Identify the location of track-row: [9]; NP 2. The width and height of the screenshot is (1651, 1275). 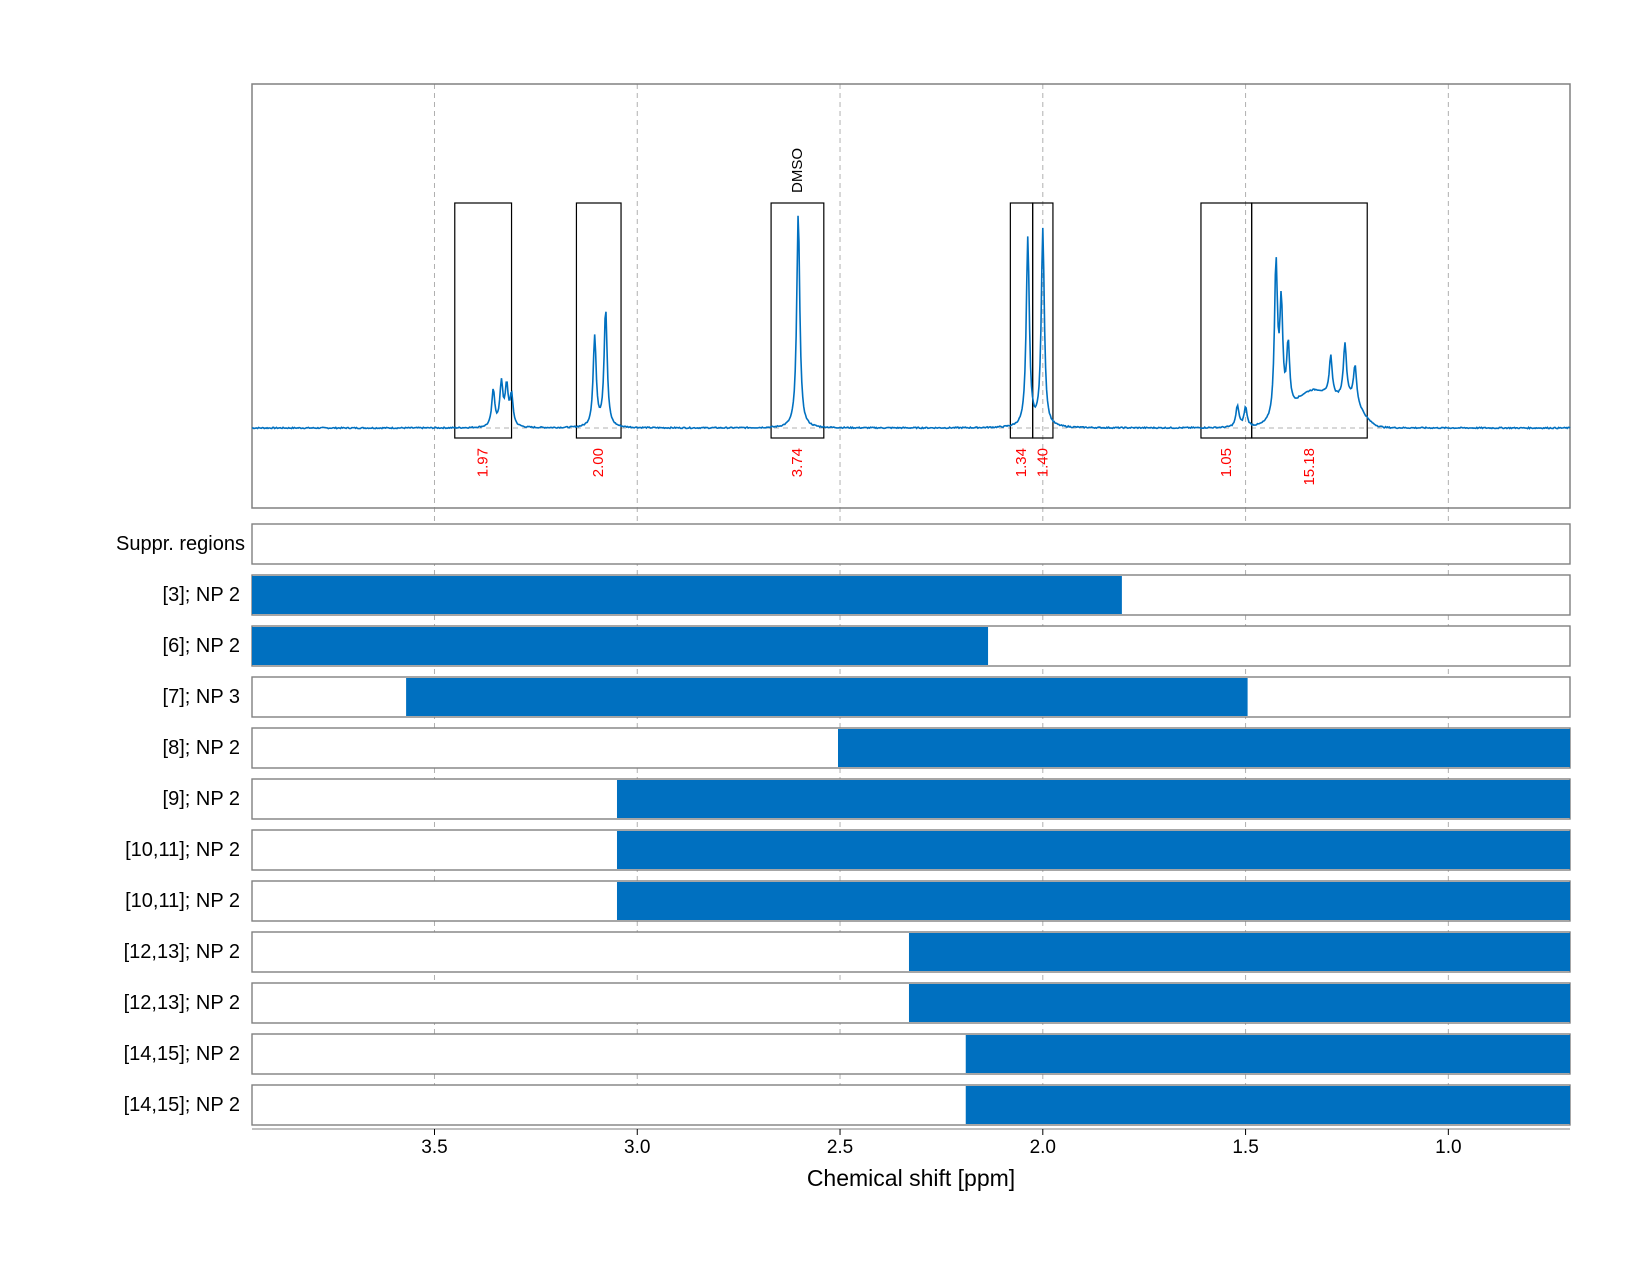
(867, 799).